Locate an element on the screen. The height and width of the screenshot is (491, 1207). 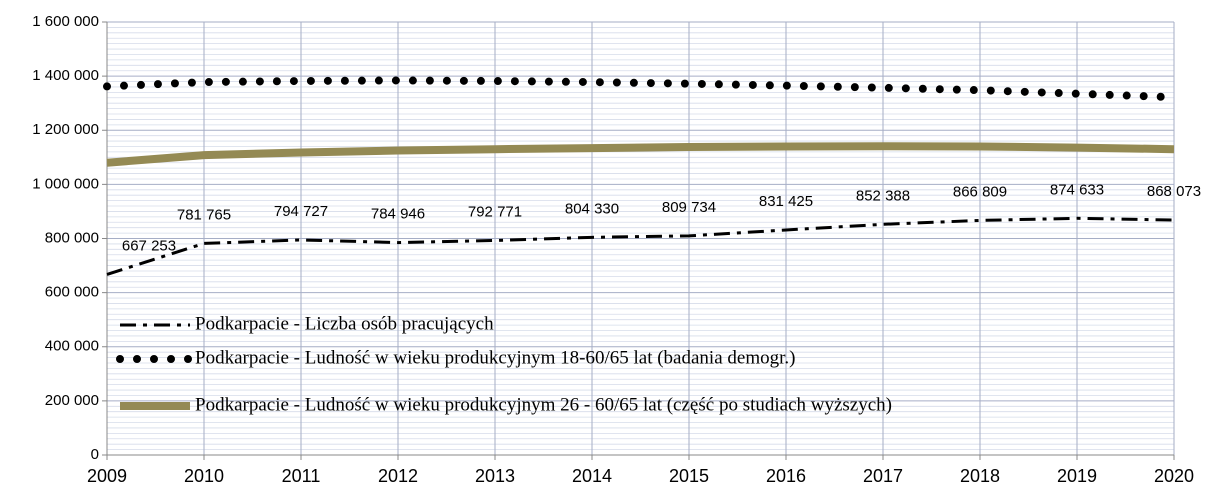
y-tick-label: 200 000 is located at coordinates (72, 400).